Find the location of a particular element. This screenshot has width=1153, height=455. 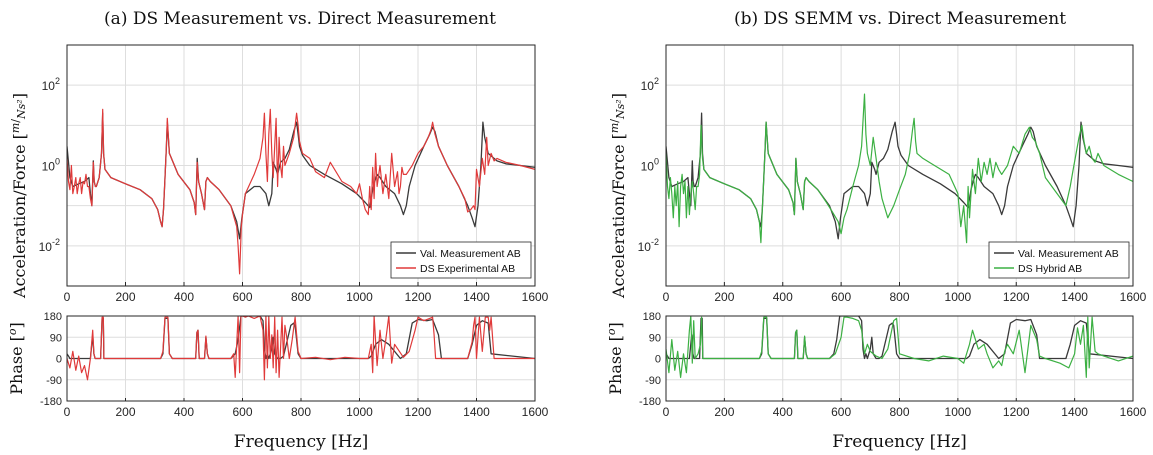

legend: Val. Measurement AB DS Experimental AB is located at coordinates (461, 260).